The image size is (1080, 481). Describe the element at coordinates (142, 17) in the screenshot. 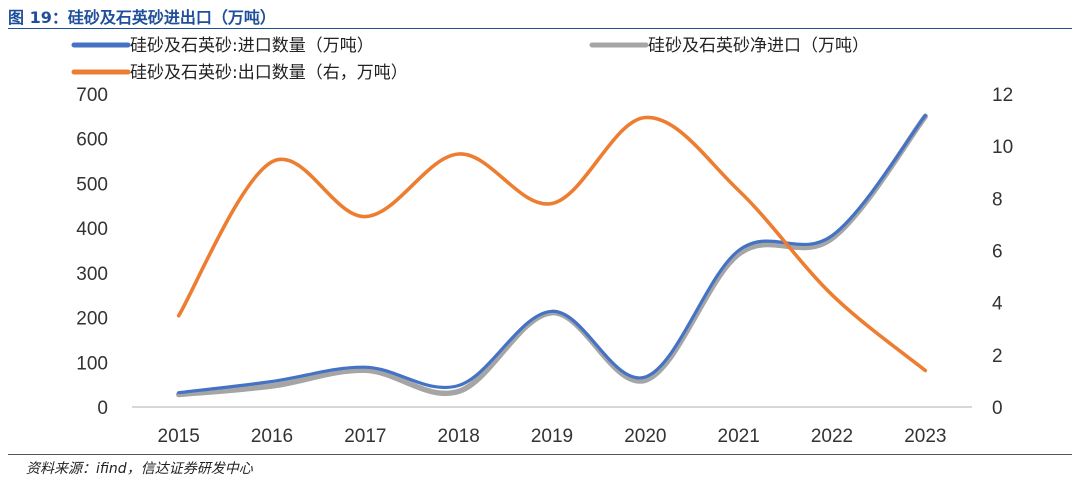

I see `figure-title: 图 19：硅砂及石英砂进出口（万吨）` at that location.